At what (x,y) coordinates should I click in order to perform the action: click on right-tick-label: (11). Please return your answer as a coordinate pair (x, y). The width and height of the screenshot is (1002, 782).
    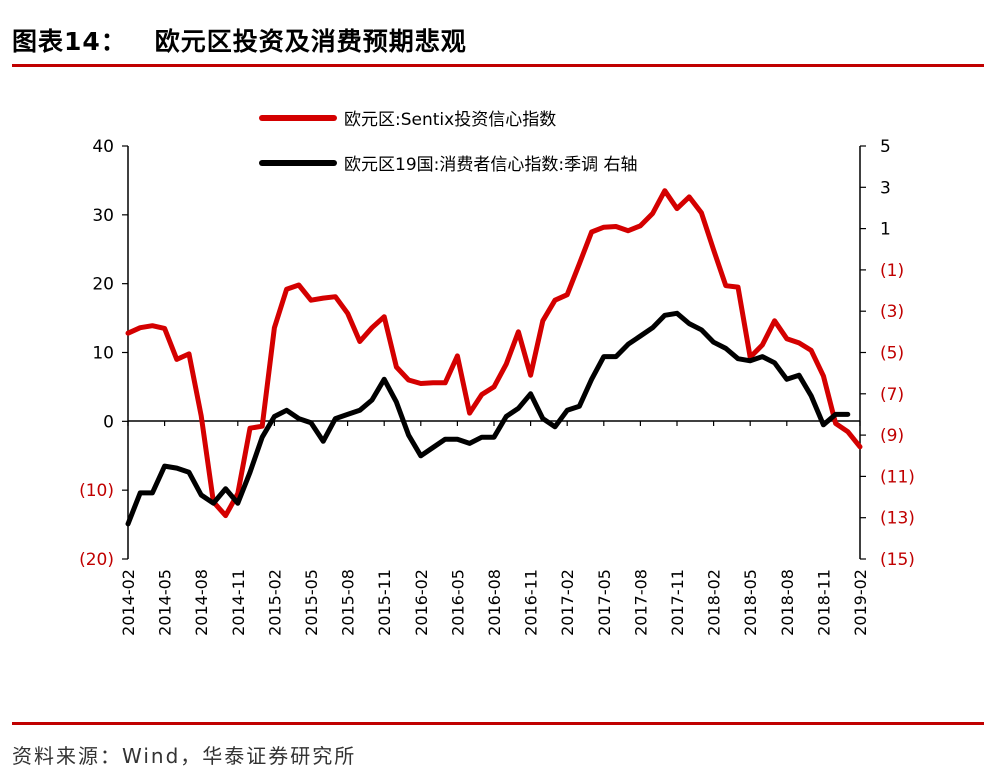
    Looking at the image, I should click on (897, 477).